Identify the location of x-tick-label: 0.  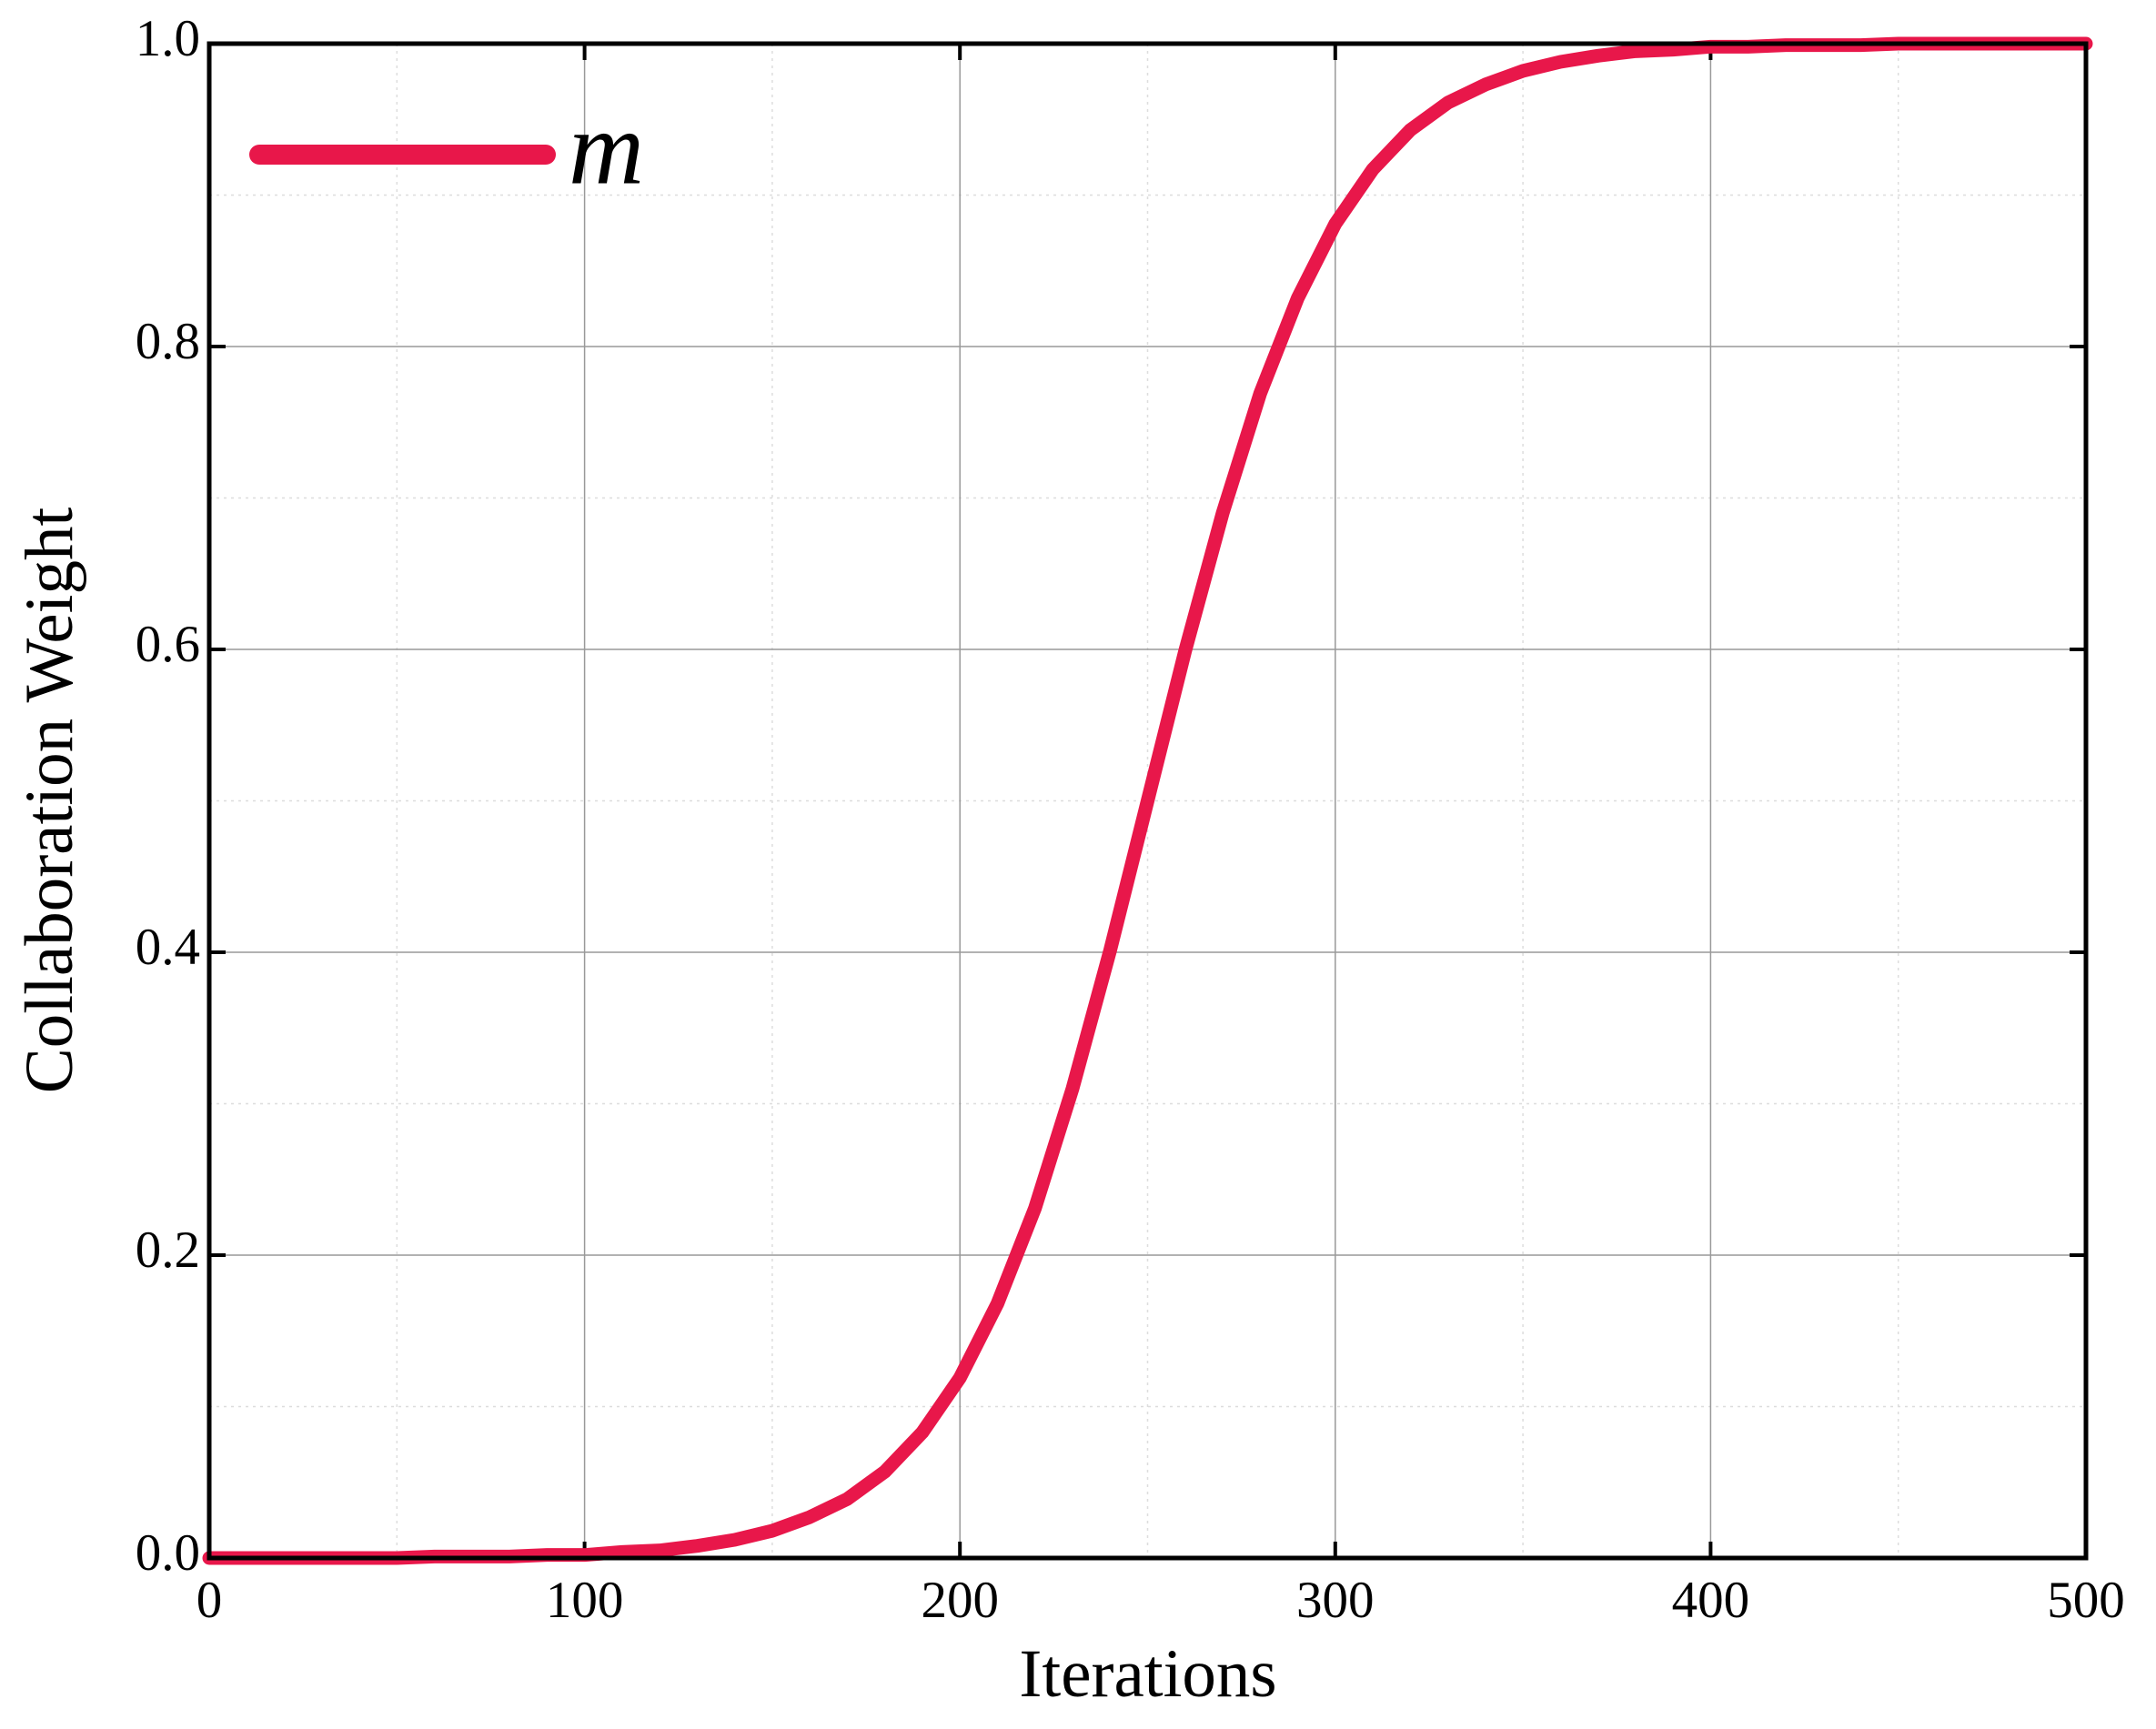
(209, 1600).